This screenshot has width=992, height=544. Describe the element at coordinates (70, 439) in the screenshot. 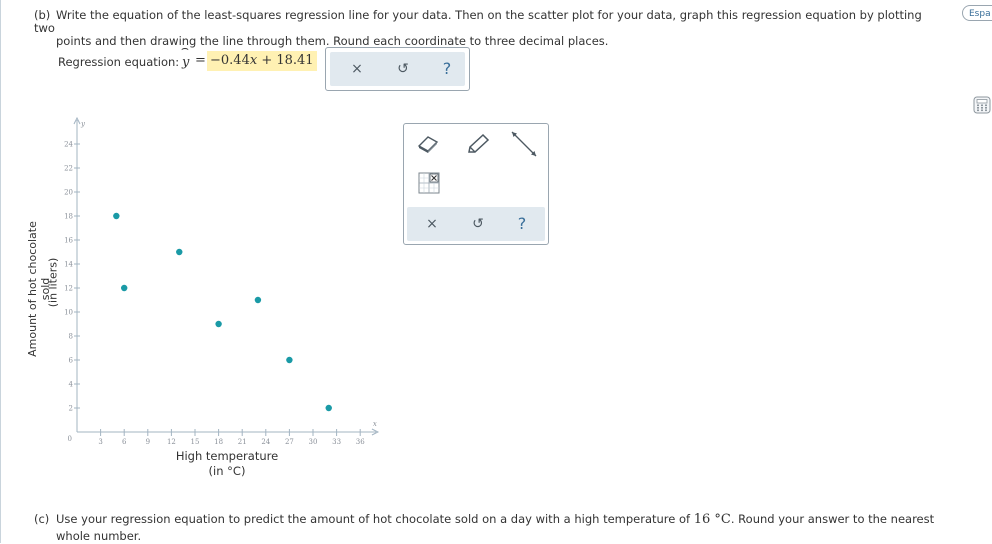

I see `origin-label: 0` at that location.